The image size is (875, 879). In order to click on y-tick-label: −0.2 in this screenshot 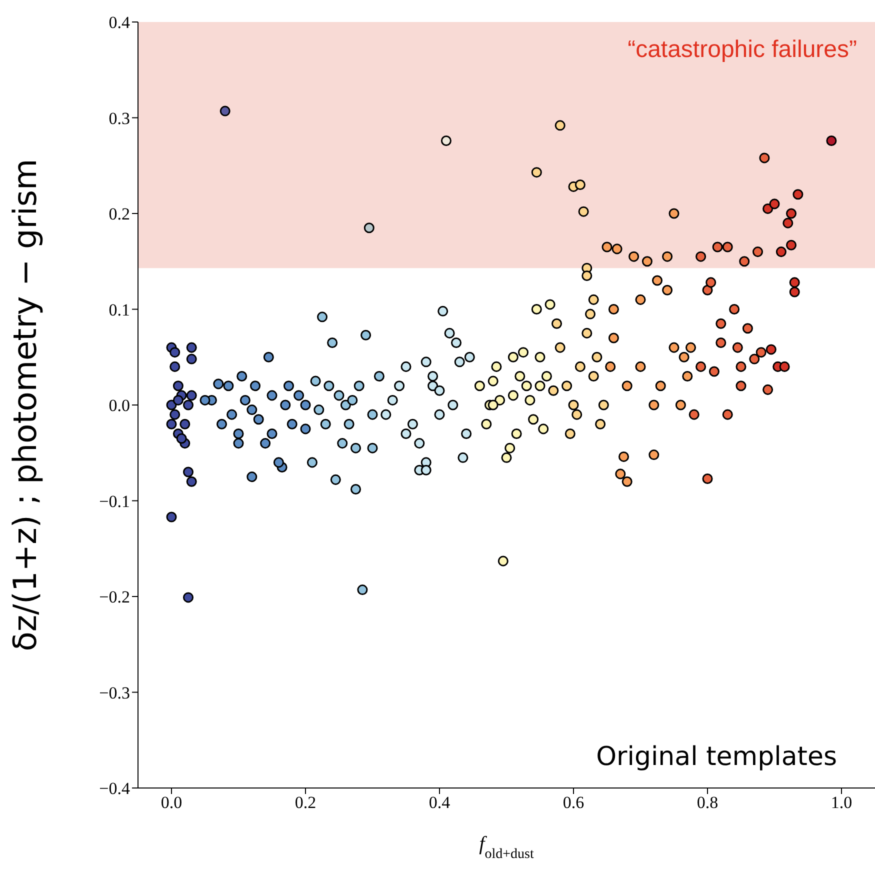, I will do `click(114, 597)`.